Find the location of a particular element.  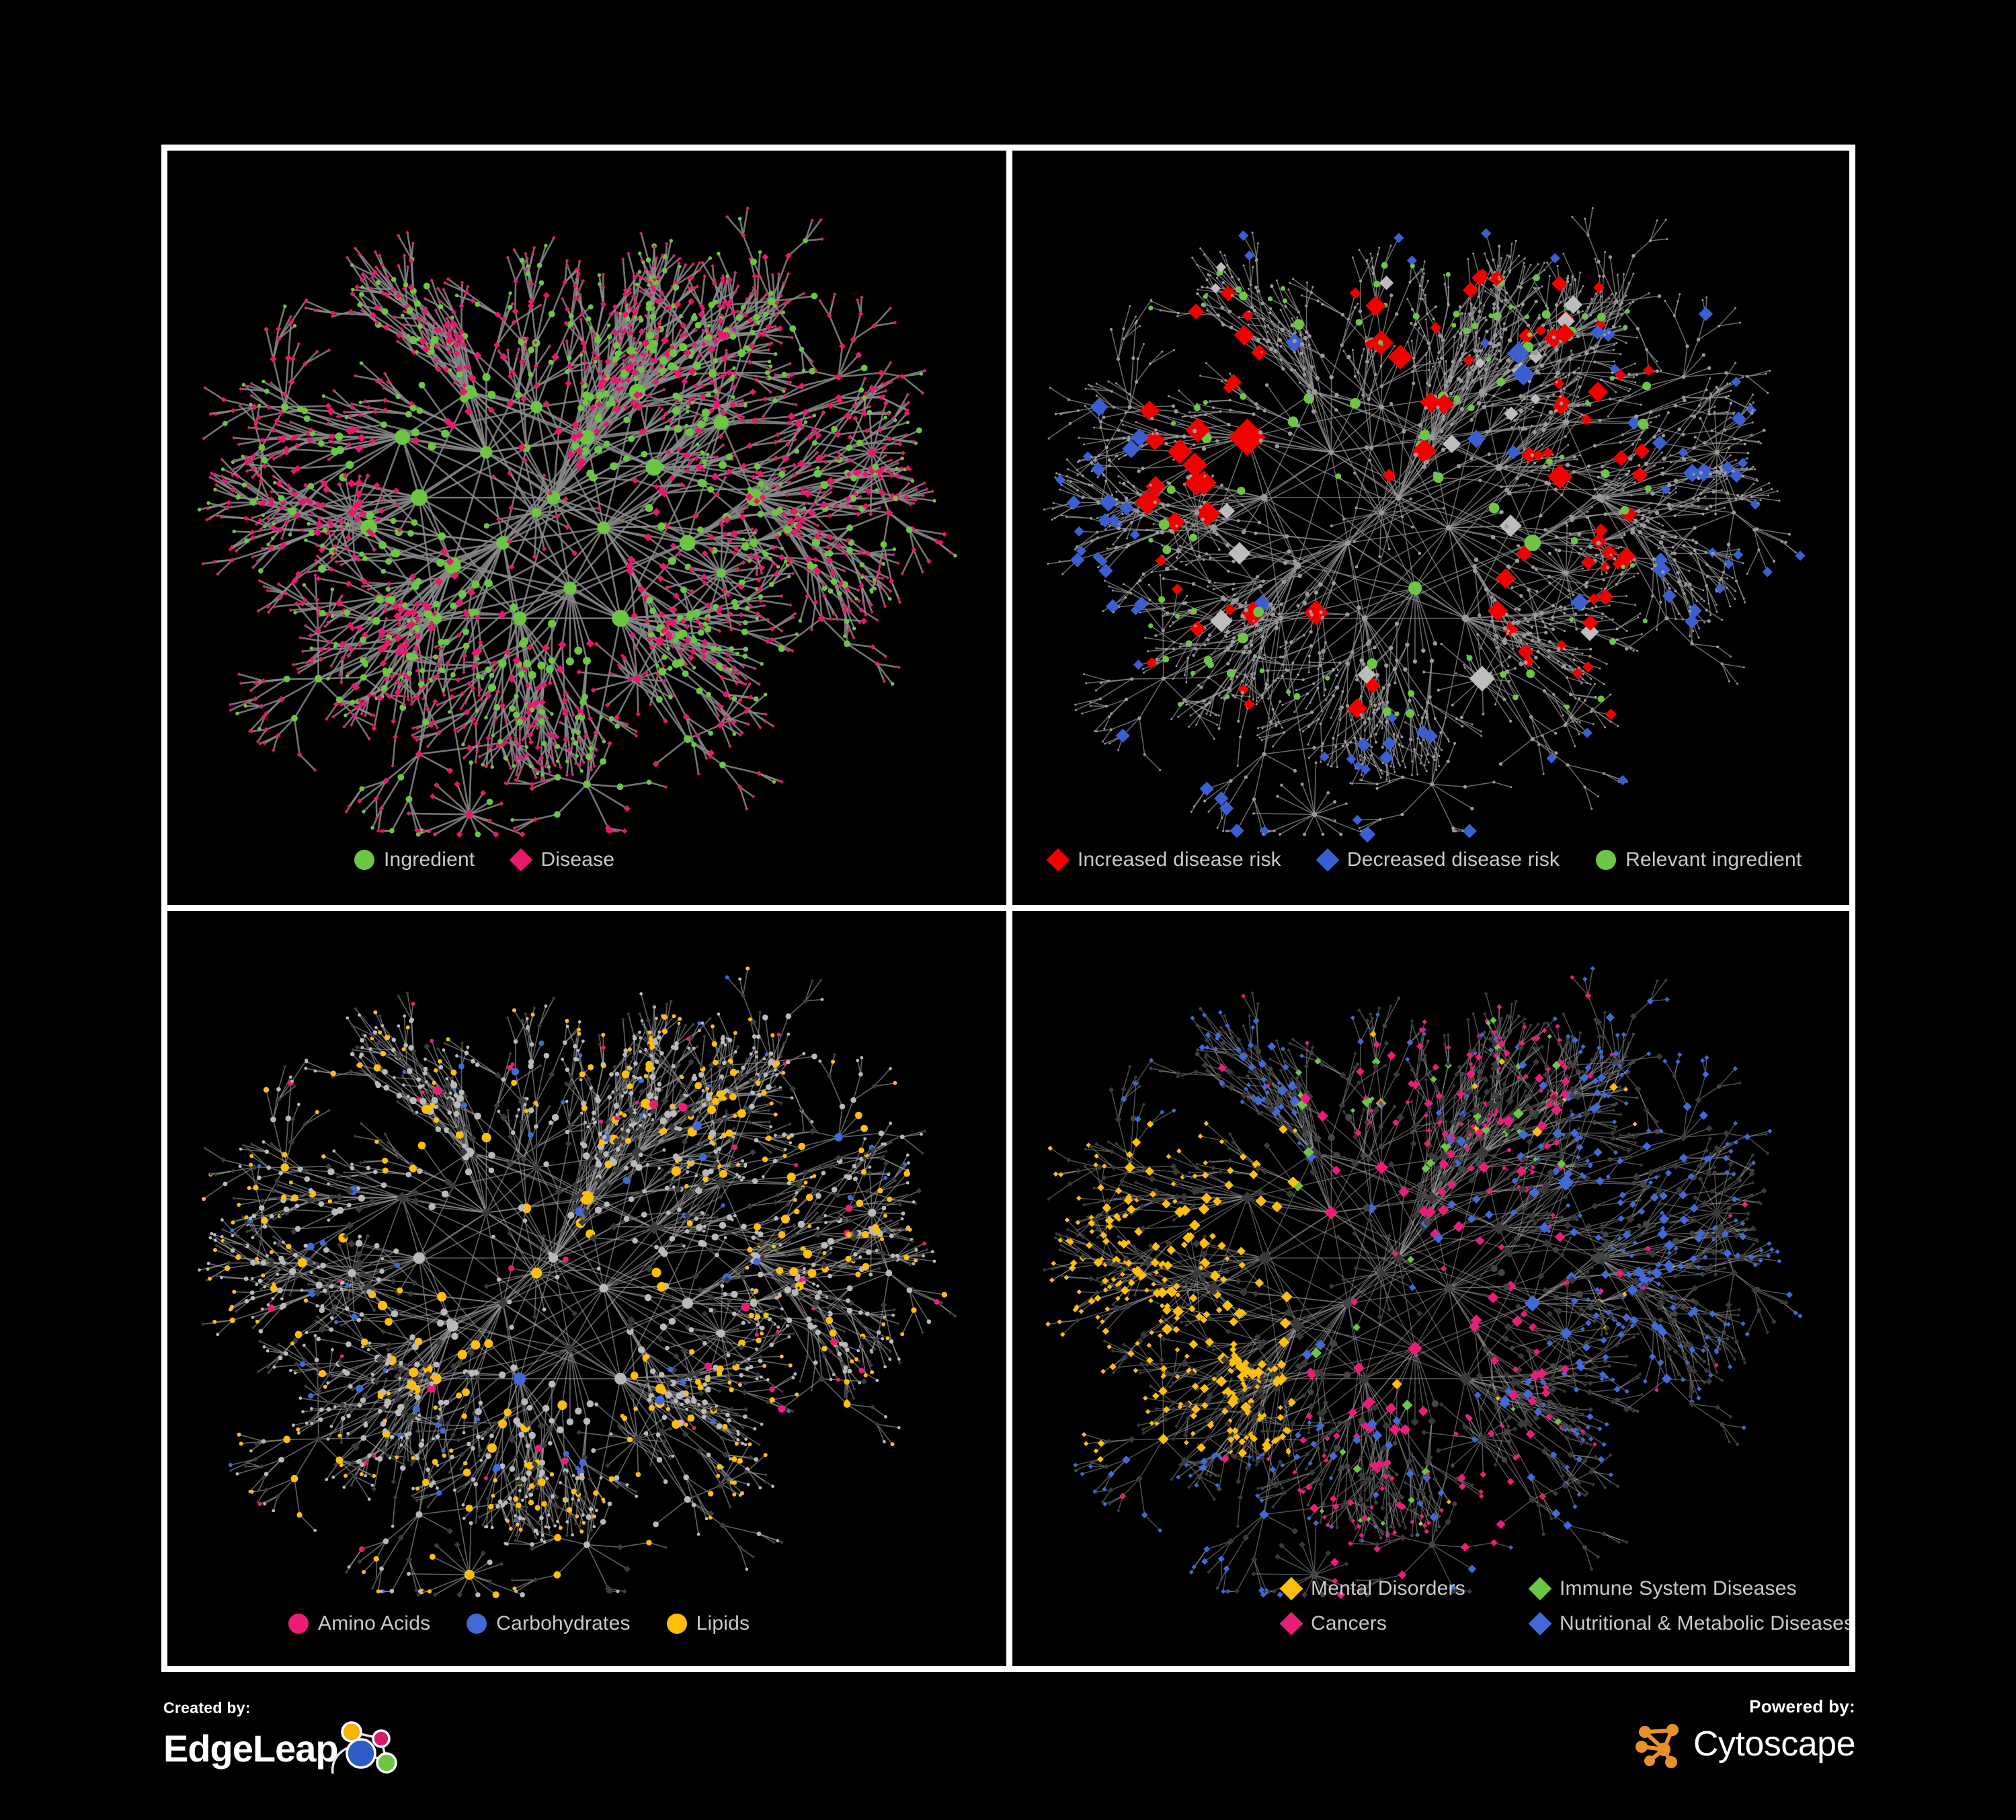

legend-item-decreased-risk: Decreased disease risk is located at coordinates (1438, 860).